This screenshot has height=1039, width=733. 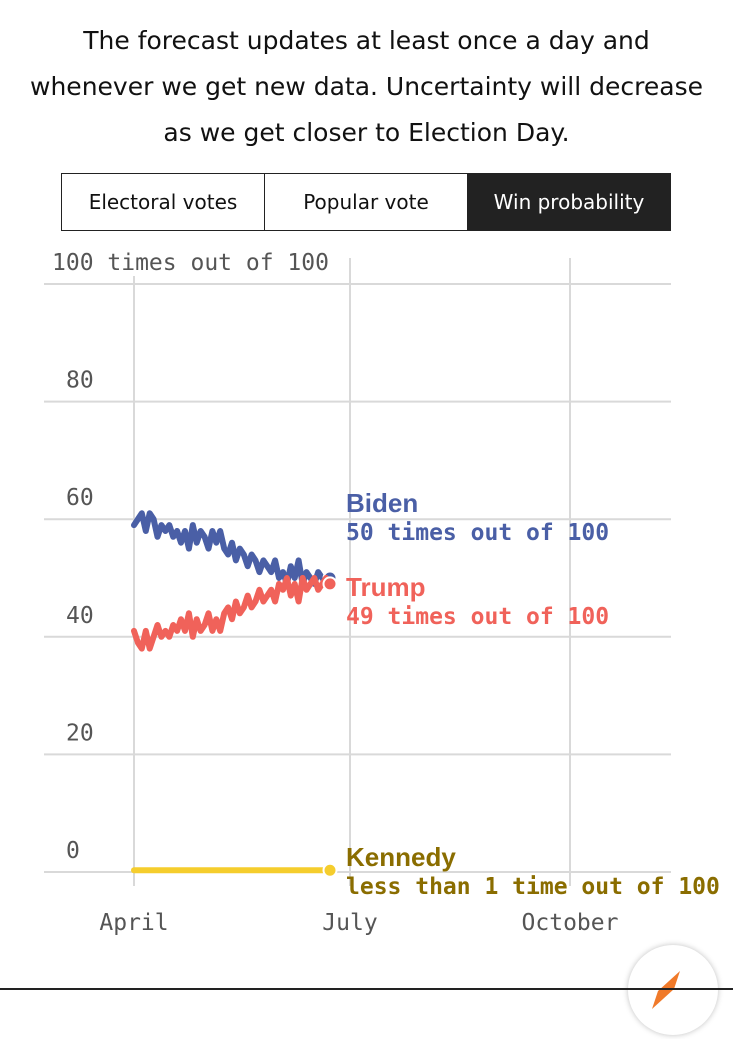 I want to click on tab-popular-vote: Popular vote, so click(x=365, y=202).